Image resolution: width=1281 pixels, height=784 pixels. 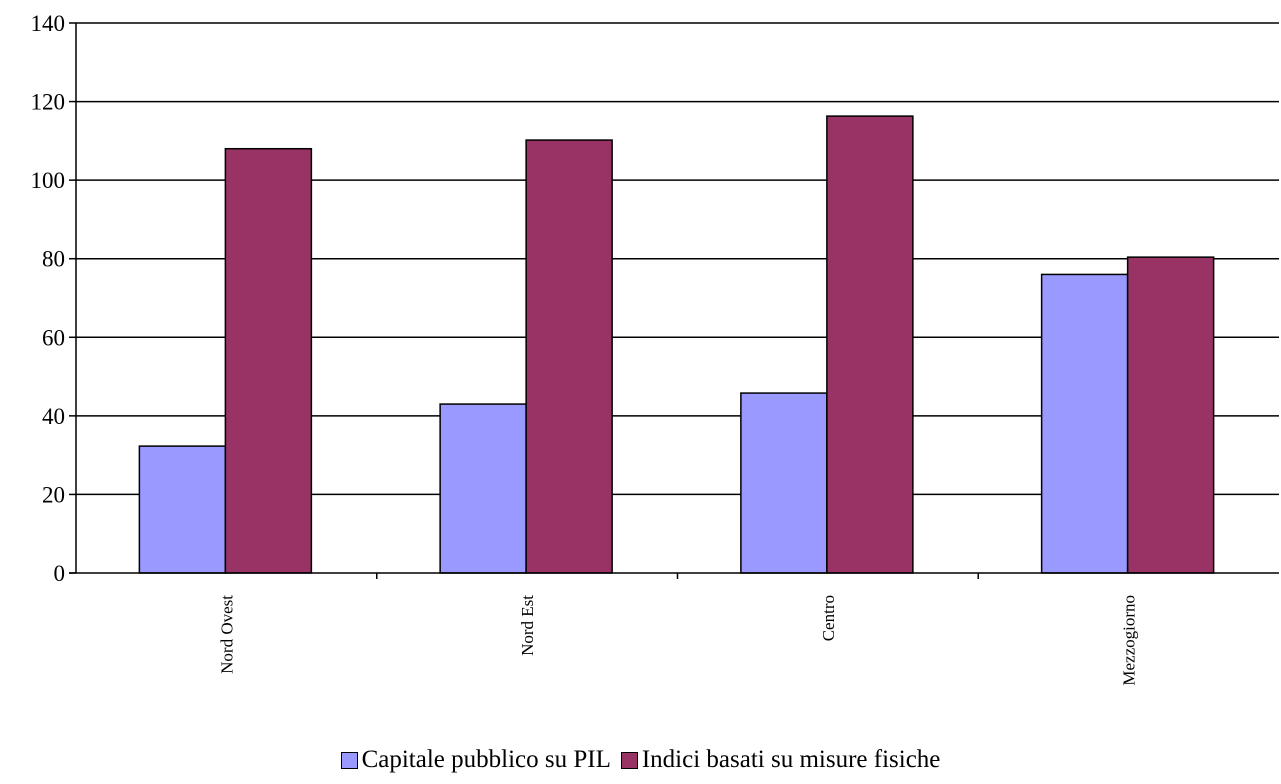 What do you see at coordinates (53, 337) in the screenshot?
I see `y-tick-label: 60` at bounding box center [53, 337].